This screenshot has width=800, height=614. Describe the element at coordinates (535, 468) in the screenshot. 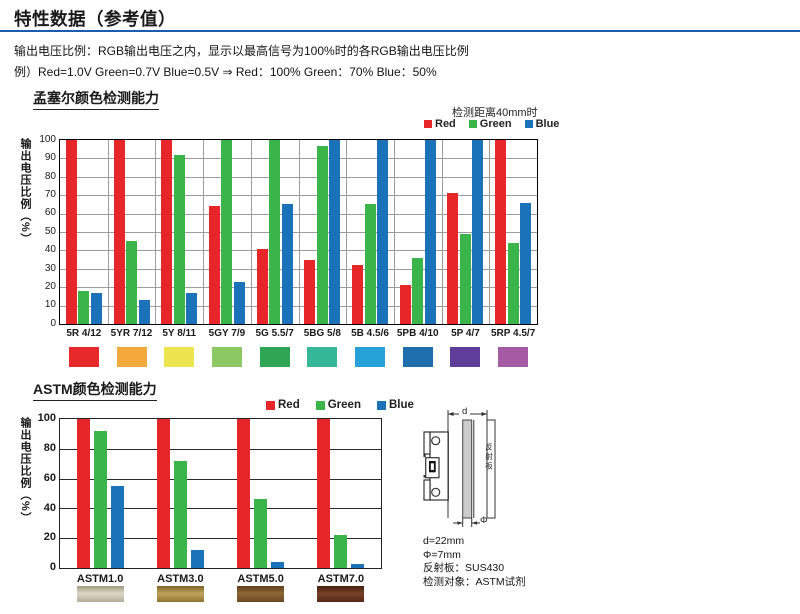

I see `measurement-setup-diagram: d Φ 反射板` at that location.